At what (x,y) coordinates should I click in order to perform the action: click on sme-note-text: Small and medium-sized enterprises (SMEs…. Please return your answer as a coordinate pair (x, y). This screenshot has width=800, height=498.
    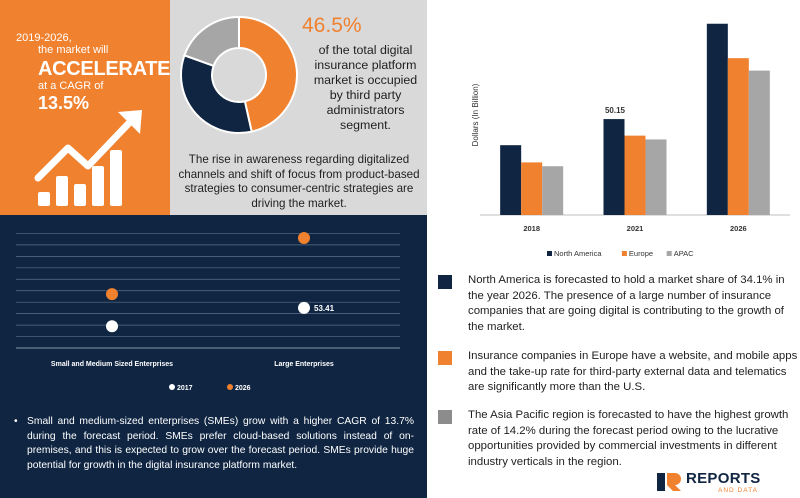
    Looking at the image, I should click on (220, 443).